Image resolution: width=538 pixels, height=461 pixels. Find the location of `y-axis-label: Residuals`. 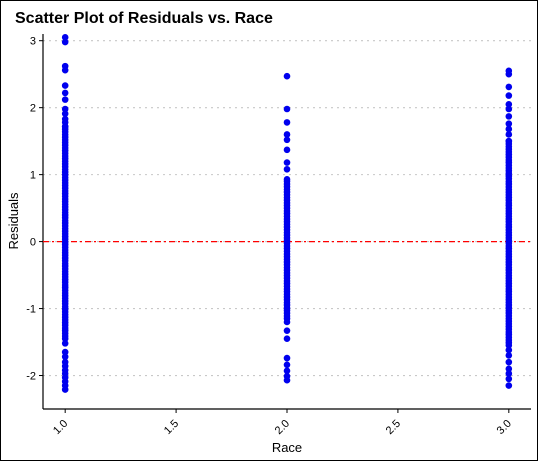

y-axis-label: Residuals is located at coordinates (13, 221).